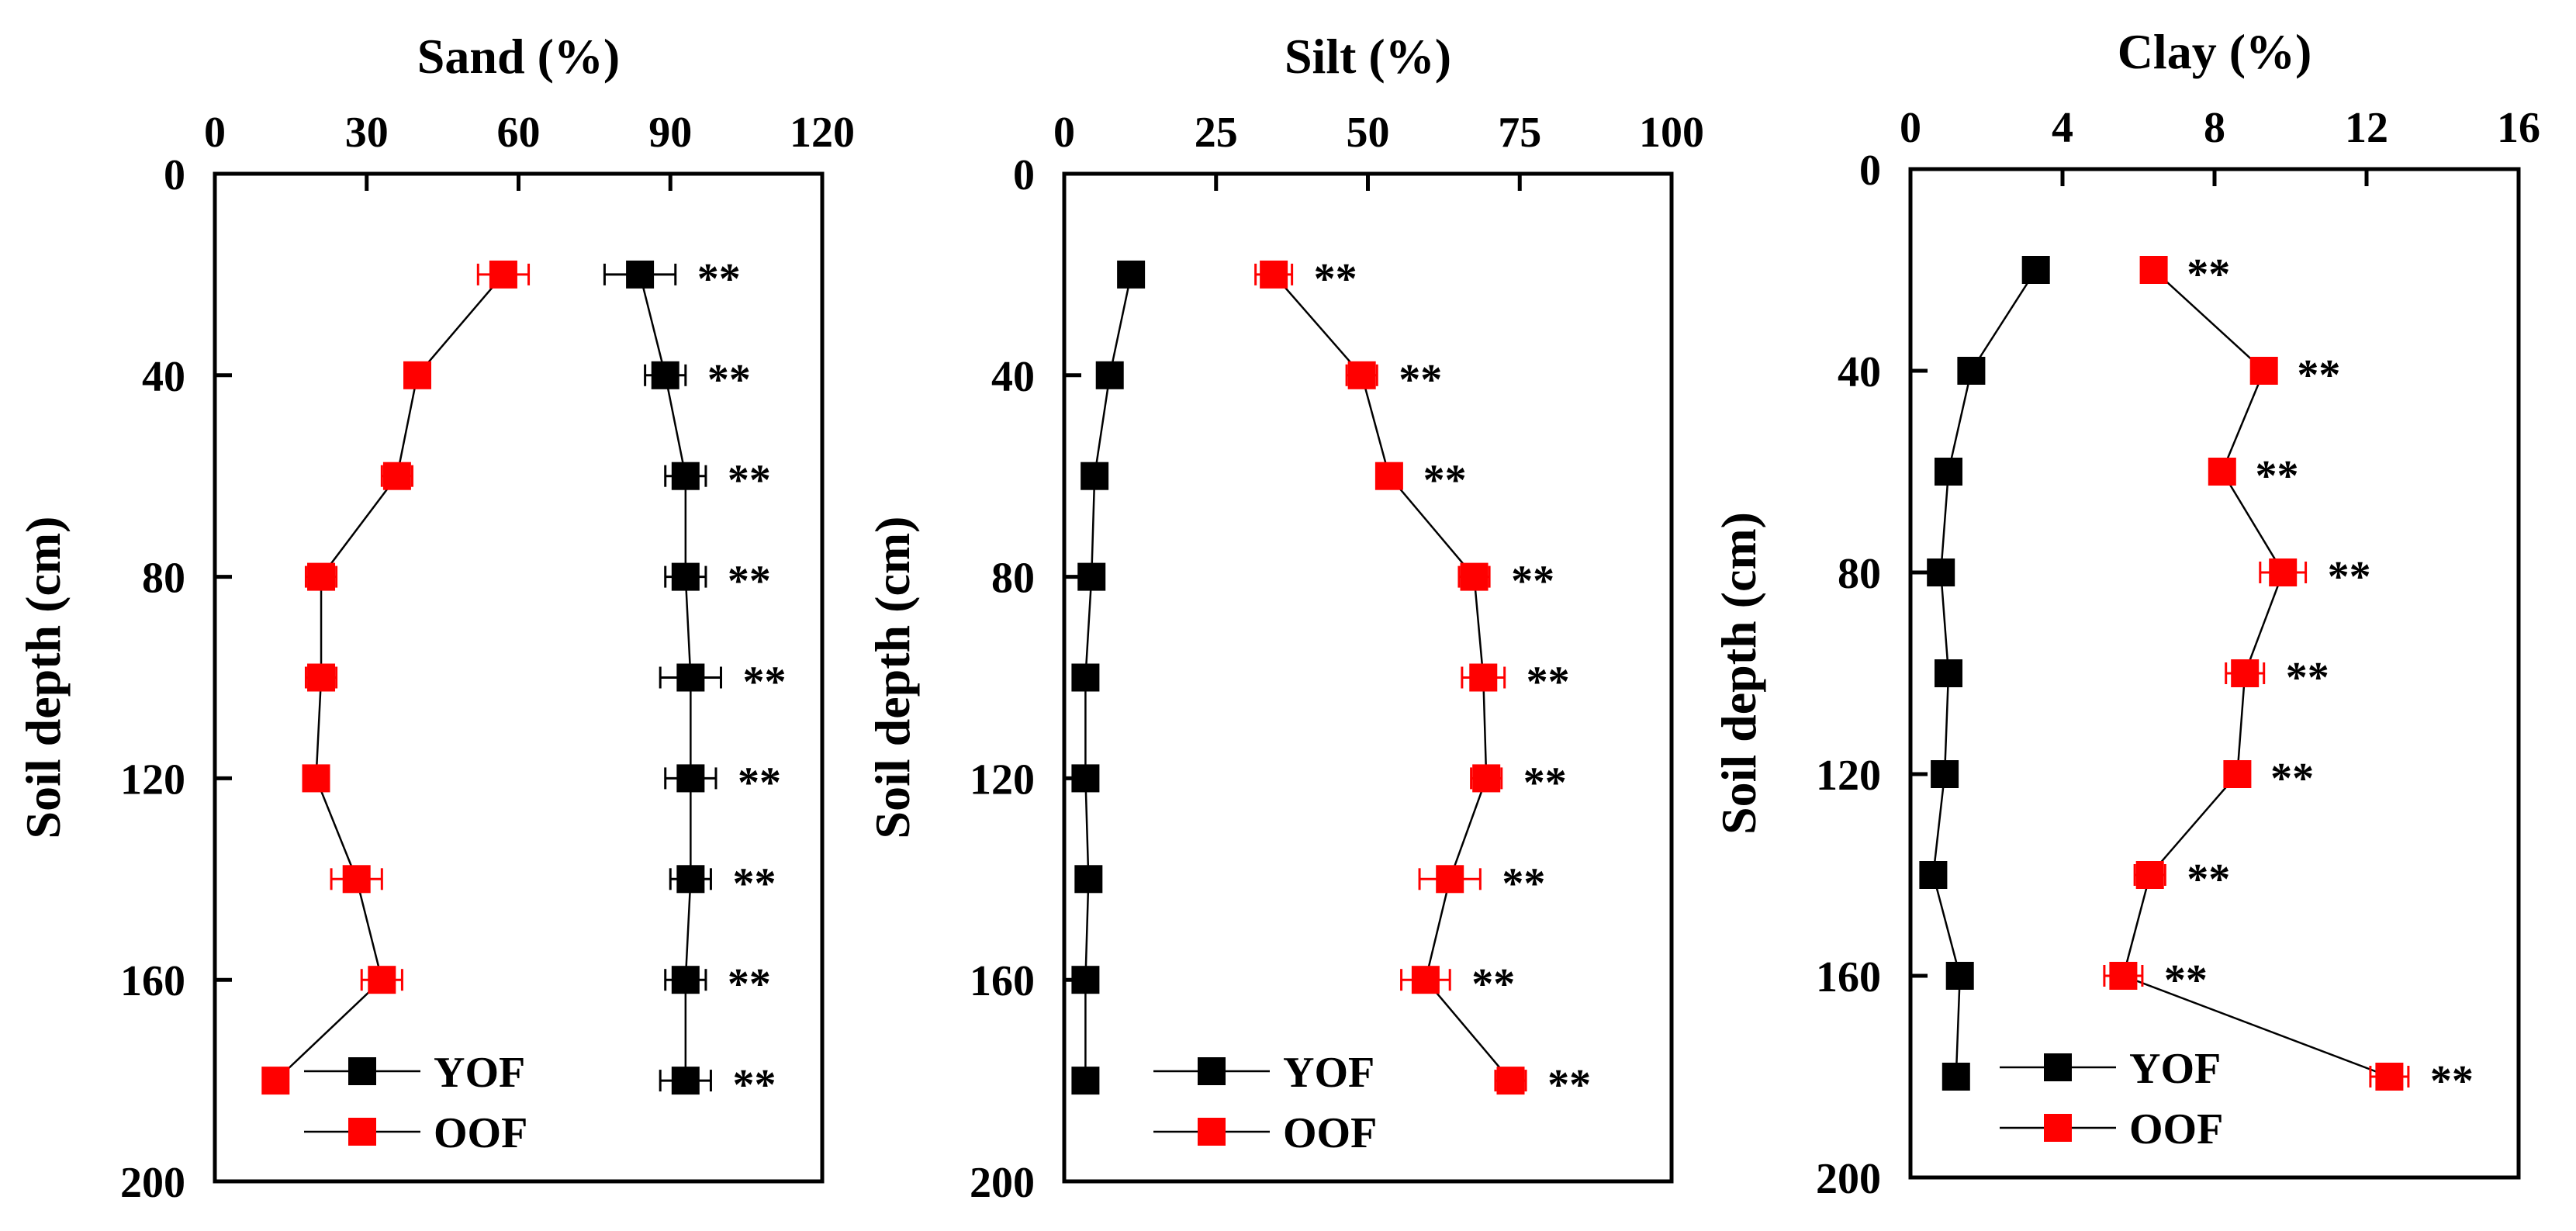  I want to click on x-tick-label: 12, so click(2366, 128).